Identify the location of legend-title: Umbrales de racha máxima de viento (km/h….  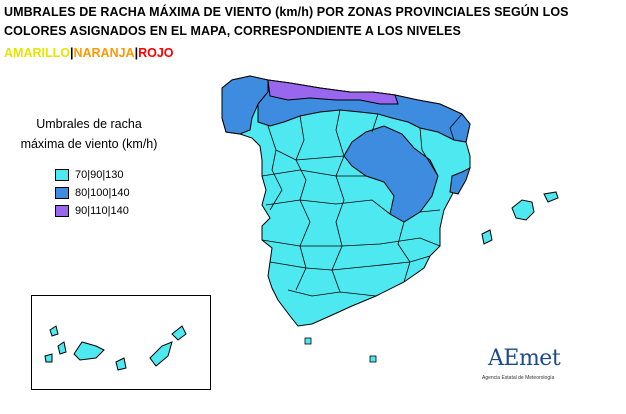
(89, 134).